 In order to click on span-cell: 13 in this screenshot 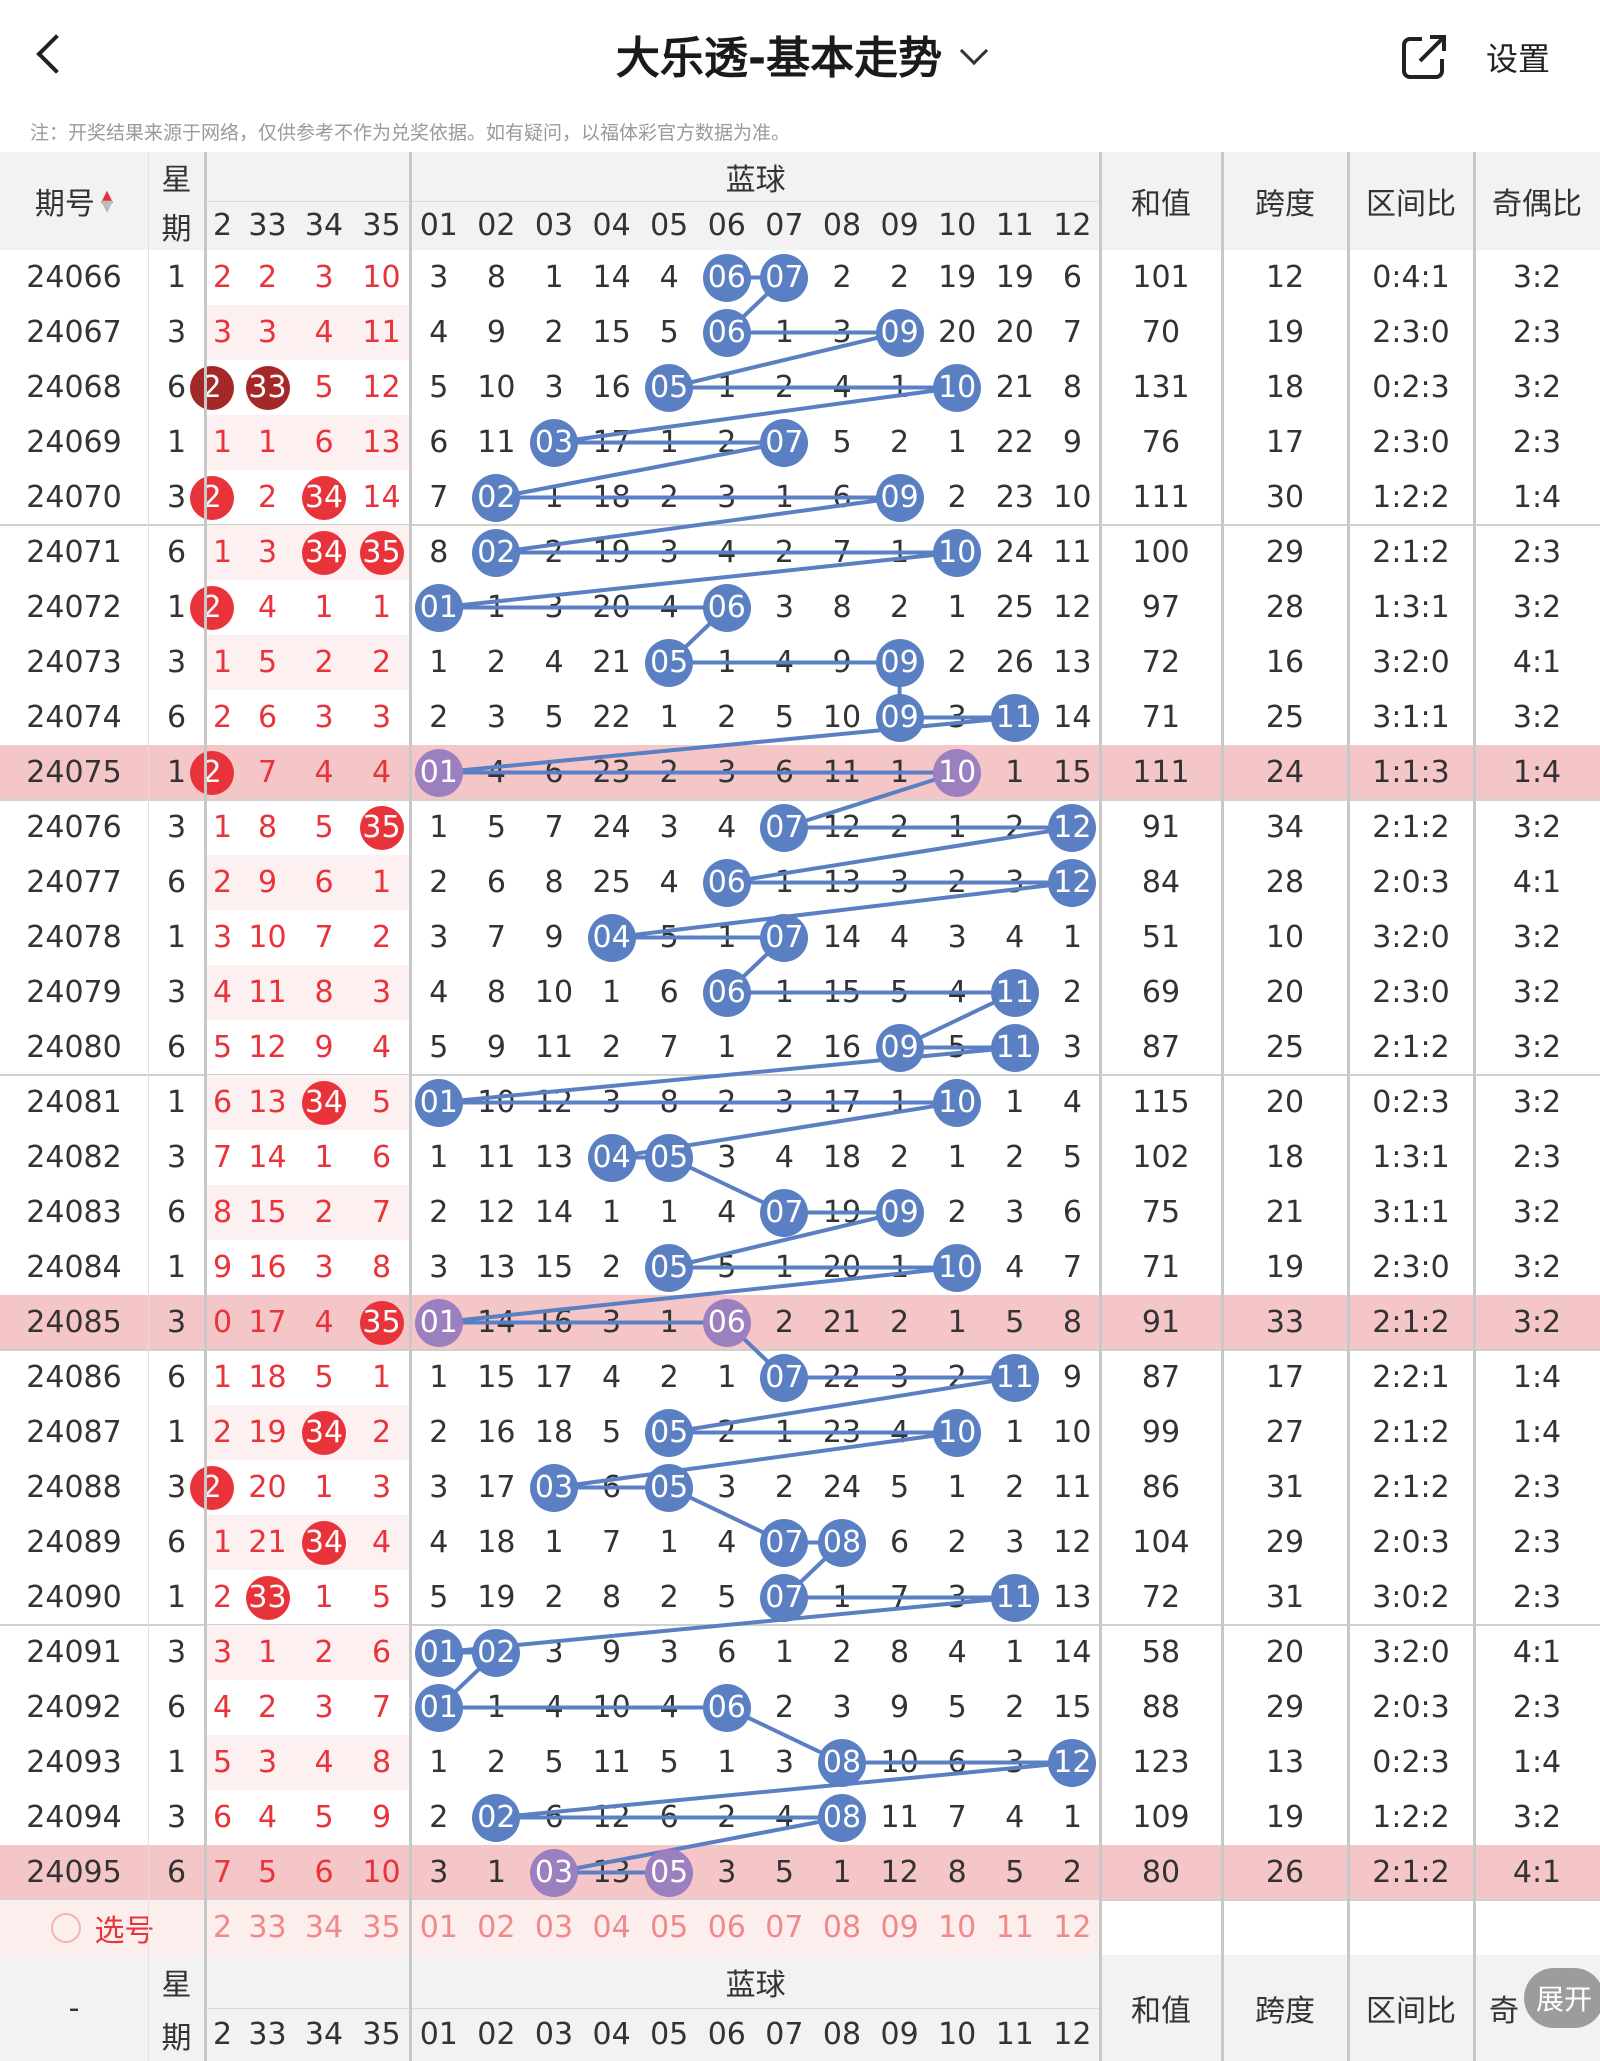, I will do `click(1285, 1762)`.